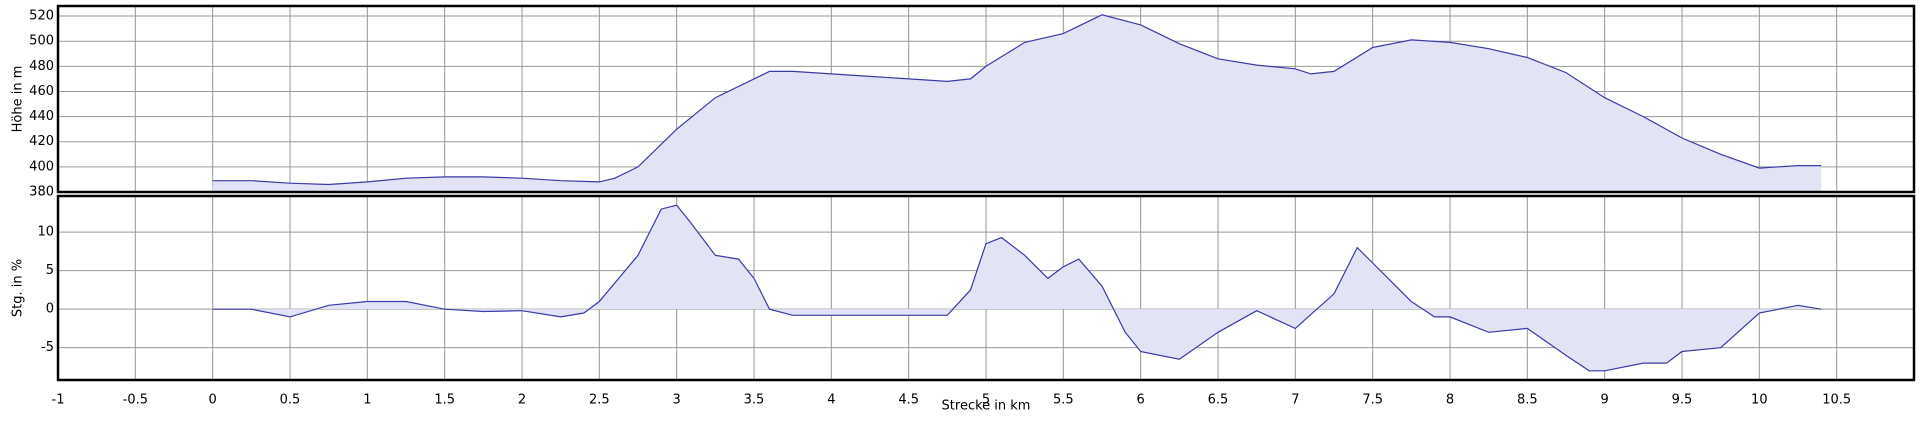  Describe the element at coordinates (41, 41) in the screenshot. I see `y-tick-label: 500` at that location.